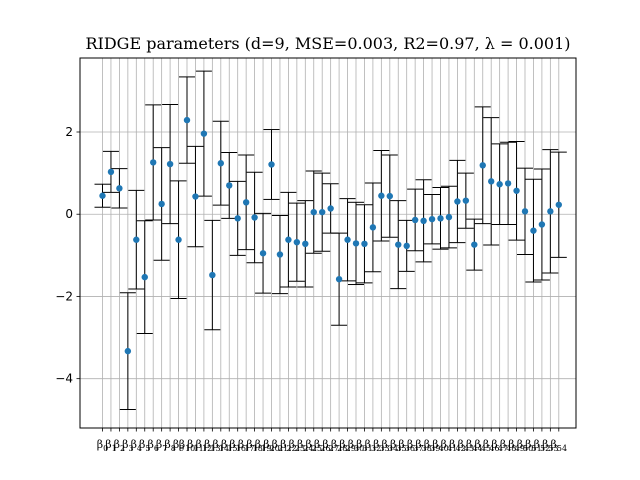 The image size is (640, 480). Describe the element at coordinates (152, 445) in the screenshot. I see `x-tick-label: β6` at that location.